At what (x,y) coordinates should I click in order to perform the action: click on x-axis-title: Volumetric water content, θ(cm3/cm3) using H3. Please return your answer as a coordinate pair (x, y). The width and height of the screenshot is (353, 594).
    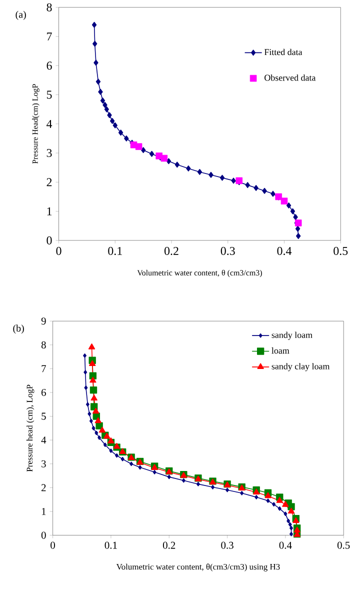
    Looking at the image, I should click on (198, 568).